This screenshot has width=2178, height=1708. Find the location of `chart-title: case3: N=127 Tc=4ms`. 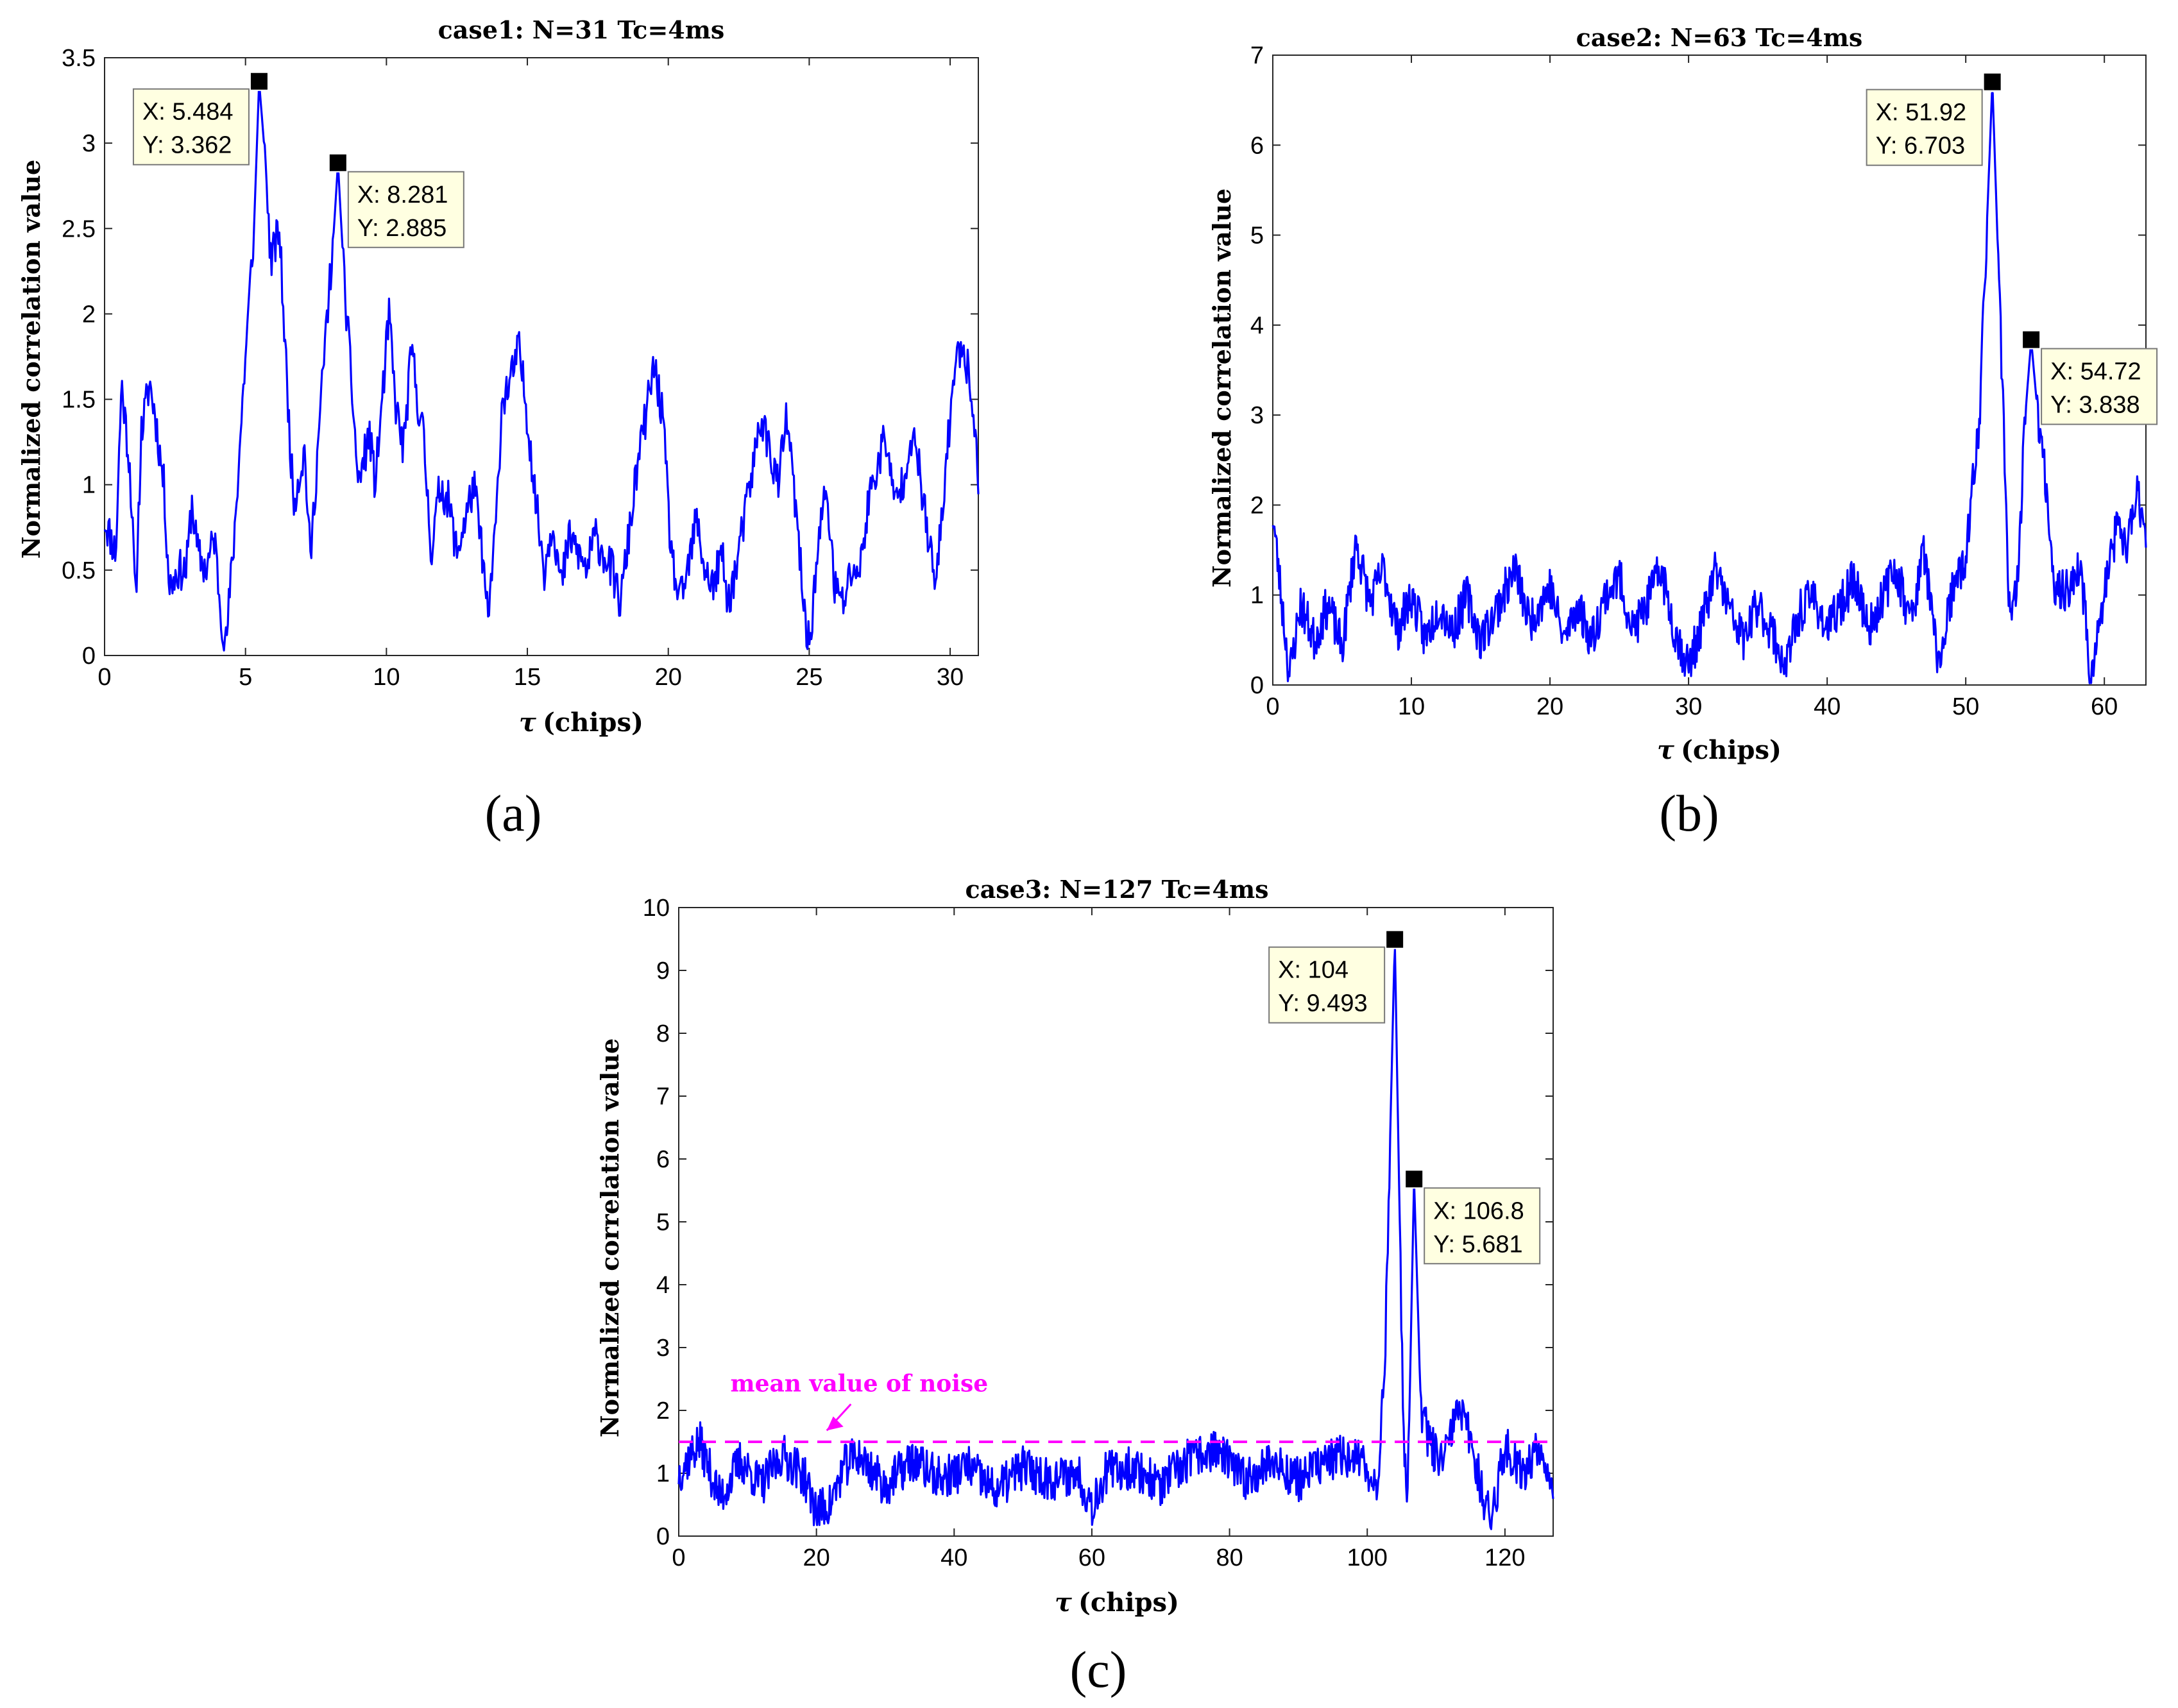

chart-title: case3: N=127 Tc=4ms is located at coordinates (1117, 889).